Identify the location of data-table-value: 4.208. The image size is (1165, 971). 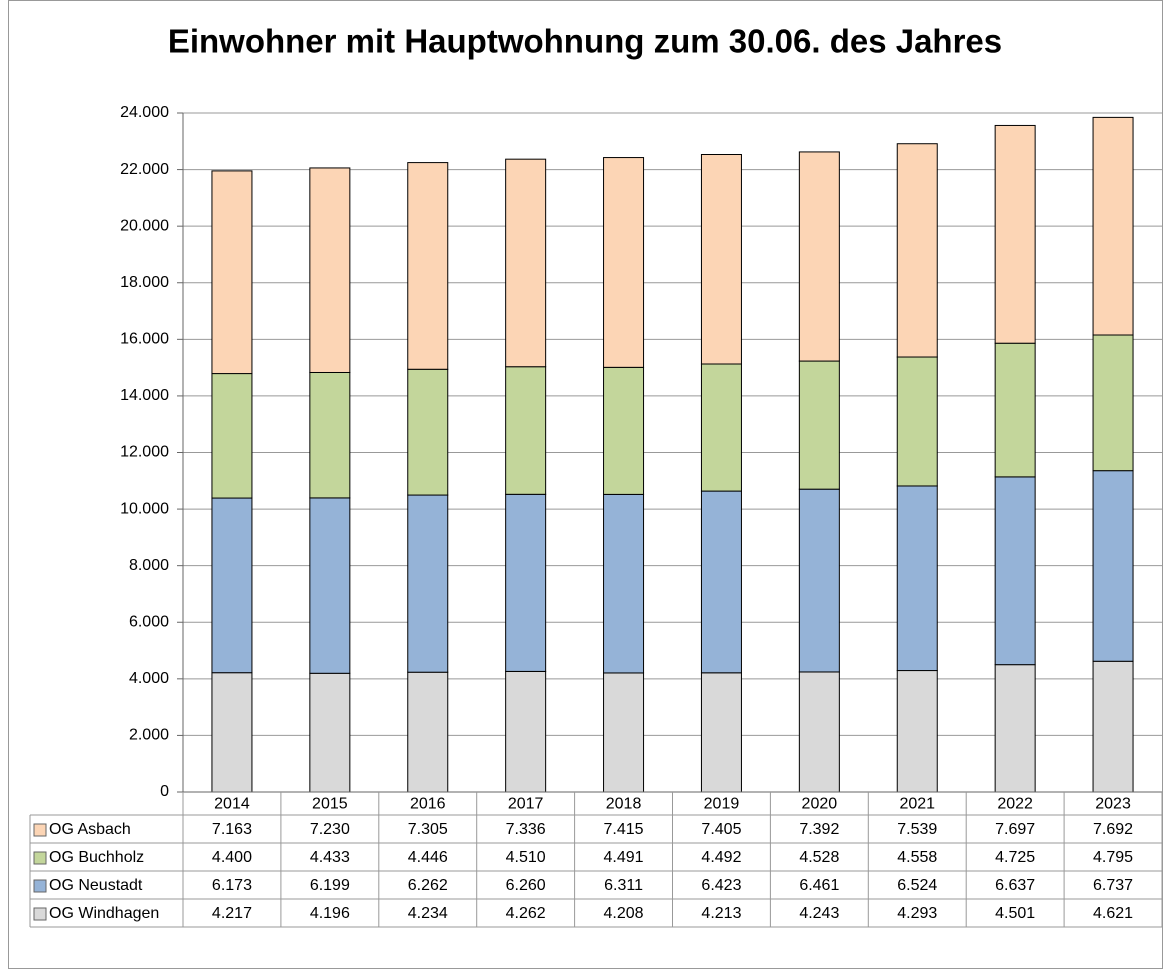
(624, 913).